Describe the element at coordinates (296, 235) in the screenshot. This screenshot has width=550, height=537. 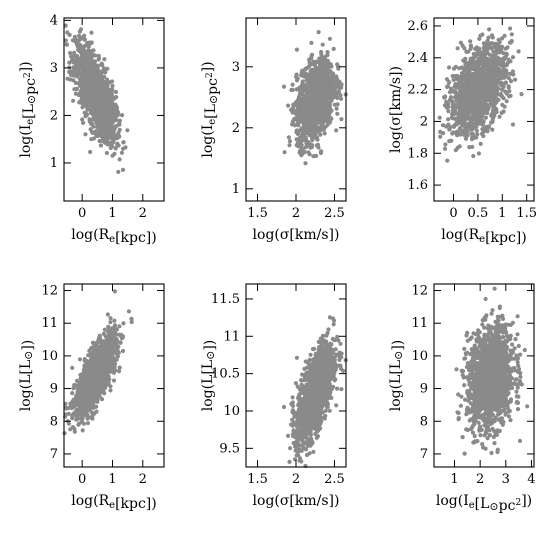
I see `x-axis-label: log(σ[km/s])` at that location.